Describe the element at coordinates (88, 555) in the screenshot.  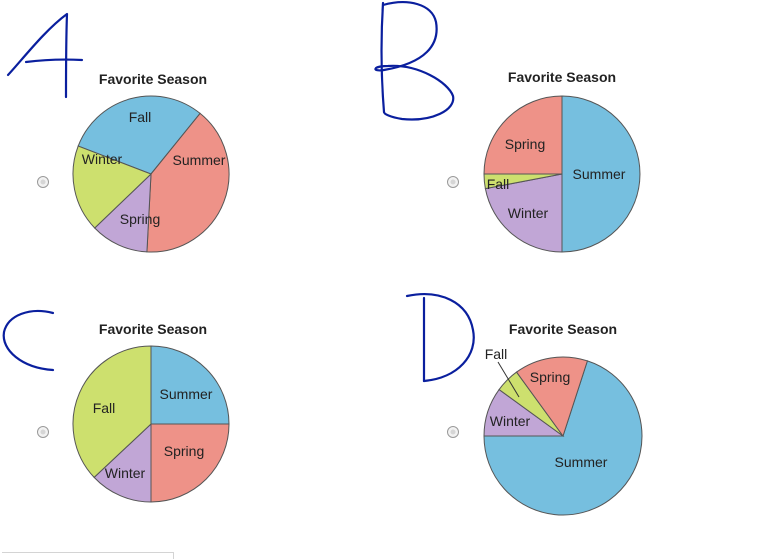
I see `bottom-panel-edge` at that location.